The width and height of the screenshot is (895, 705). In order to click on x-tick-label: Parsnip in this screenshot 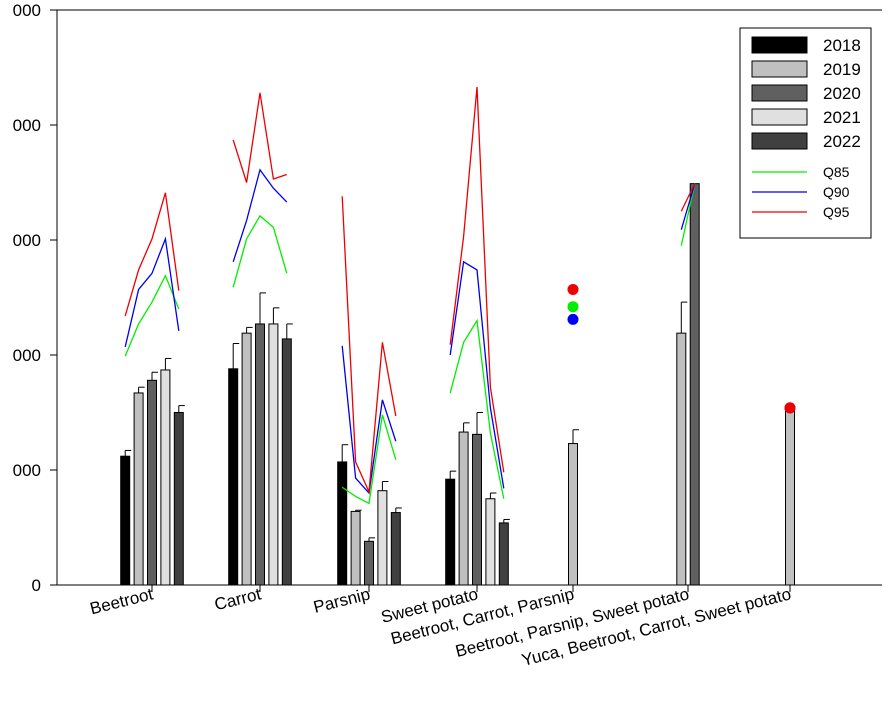, I will do `click(341, 600)`.